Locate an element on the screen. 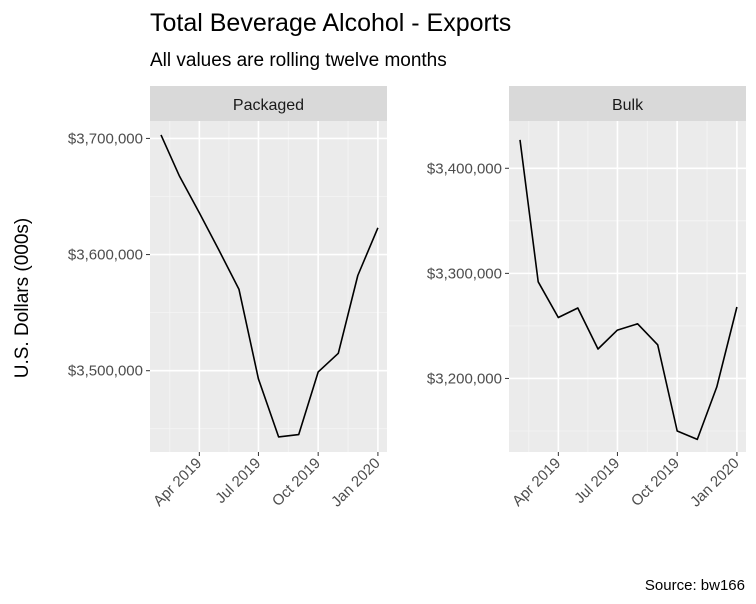 The width and height of the screenshot is (756, 604). chart-title: Total Beverage Alcohol - Exports is located at coordinates (330, 23).